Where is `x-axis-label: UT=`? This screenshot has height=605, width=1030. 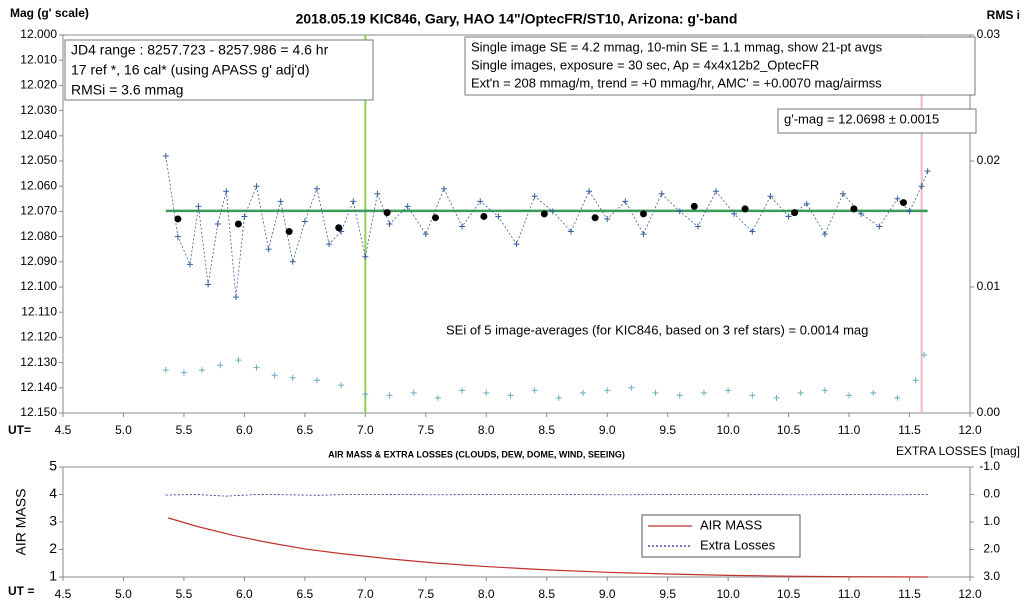
x-axis-label: UT= is located at coordinates (19, 430).